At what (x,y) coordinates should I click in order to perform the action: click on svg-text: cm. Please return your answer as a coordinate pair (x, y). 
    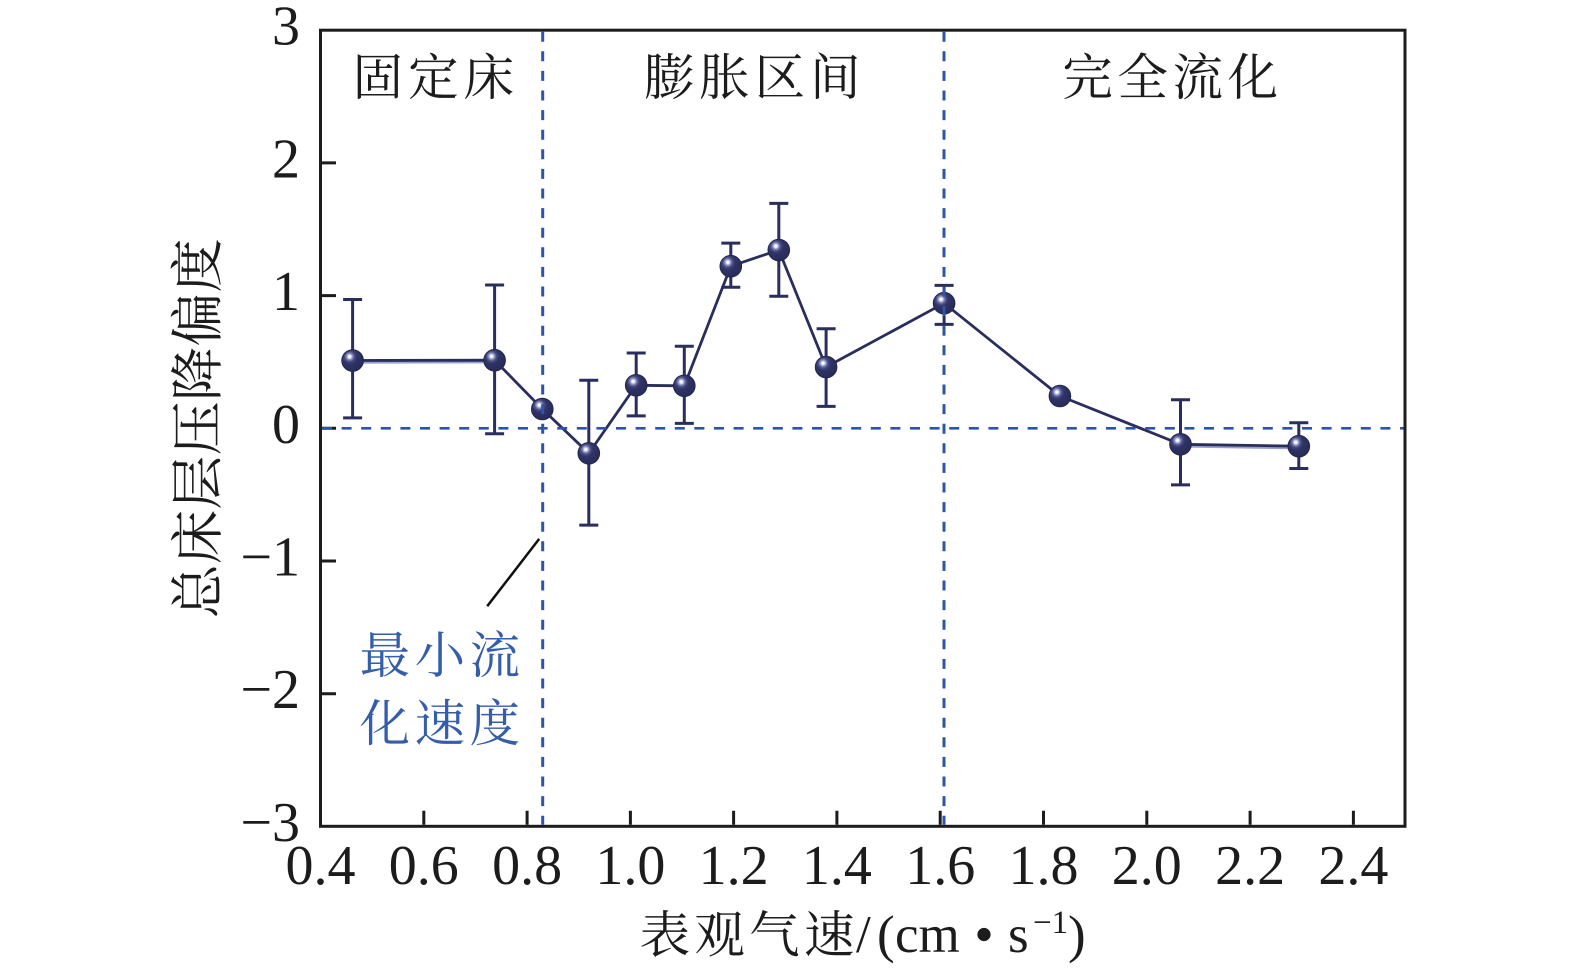
    Looking at the image, I should click on (927, 935).